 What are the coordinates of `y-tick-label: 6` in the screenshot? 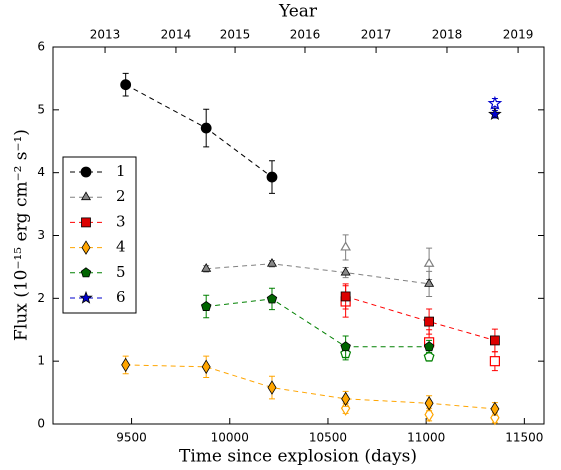 It's located at (41, 47).